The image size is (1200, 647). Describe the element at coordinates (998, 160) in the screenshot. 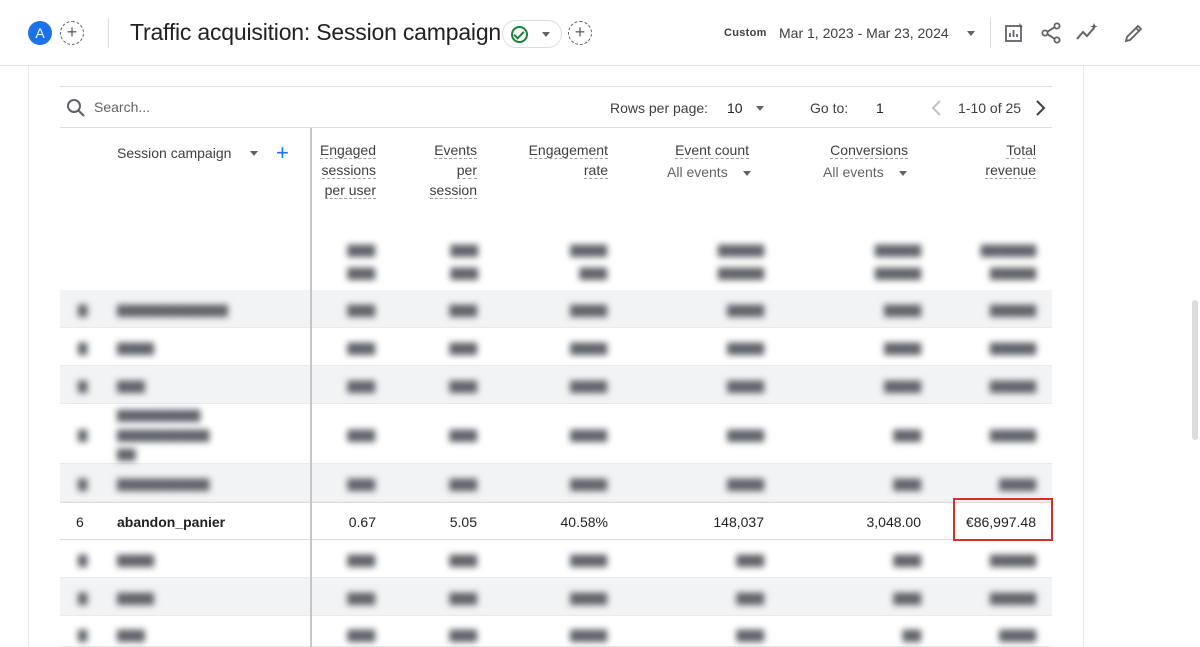

I see `col-total-revenue: Total revenue` at that location.